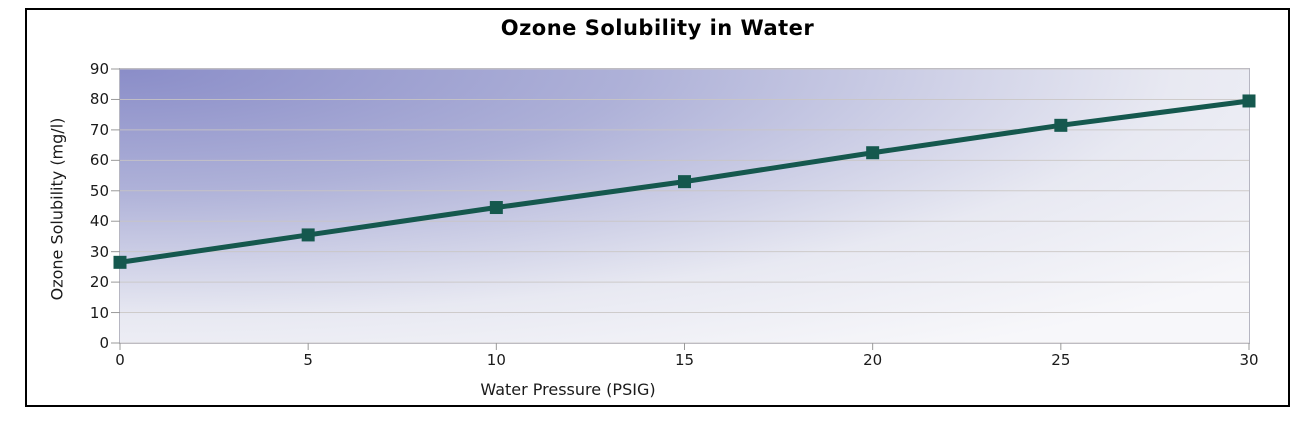 This screenshot has width=1298, height=423. Describe the element at coordinates (99, 312) in the screenshot. I see `y-tick-label: 10` at that location.